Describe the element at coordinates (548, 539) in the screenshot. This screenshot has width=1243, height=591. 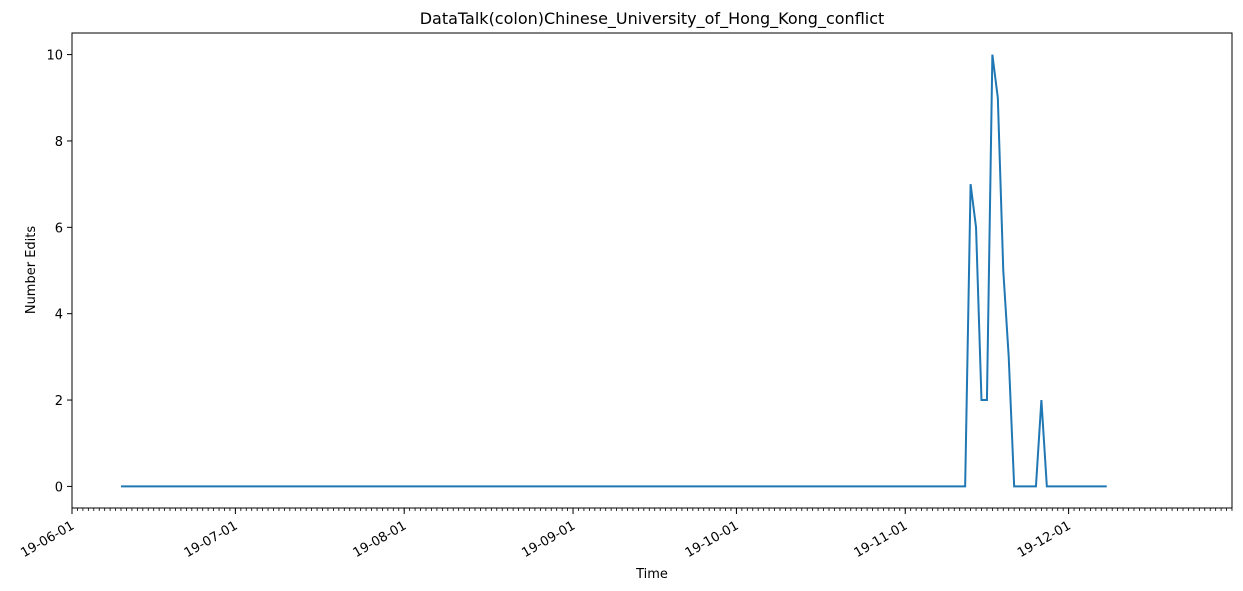
I see `x-tick-label: 19-09-01` at that location.